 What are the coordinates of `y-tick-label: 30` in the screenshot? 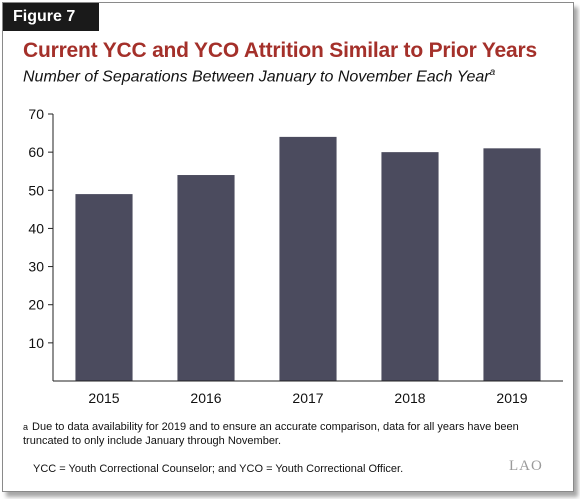 It's located at (36, 267).